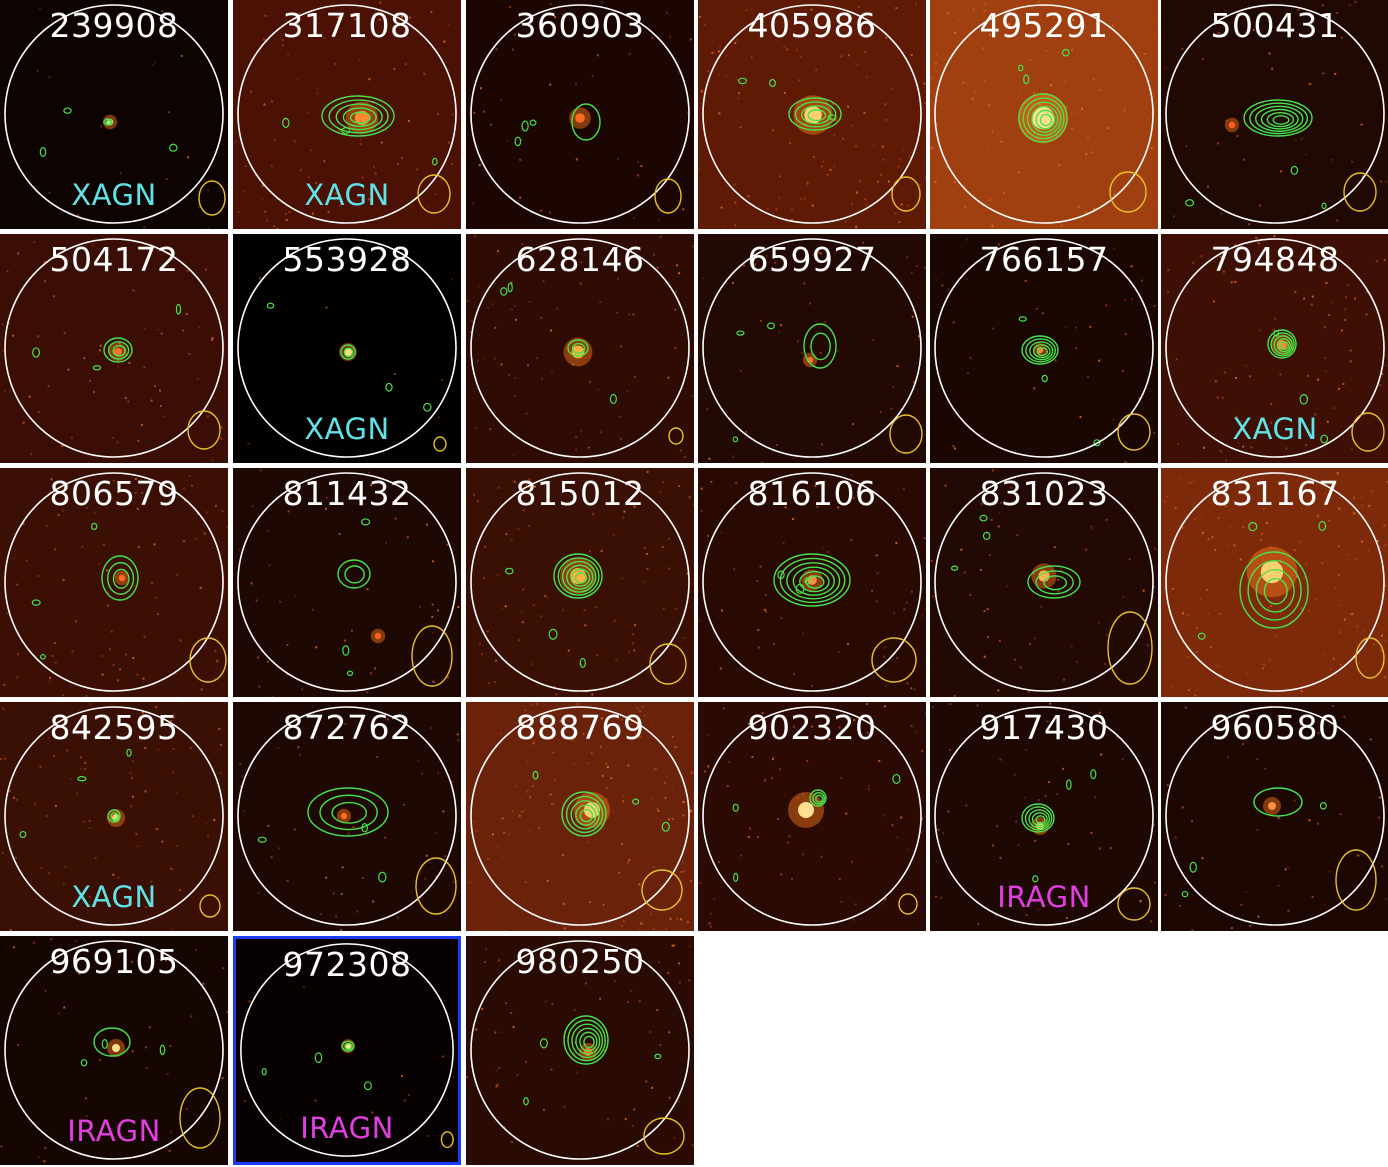  Describe the element at coordinates (812, 493) in the screenshot. I see `source-id-label: 816106` at that location.